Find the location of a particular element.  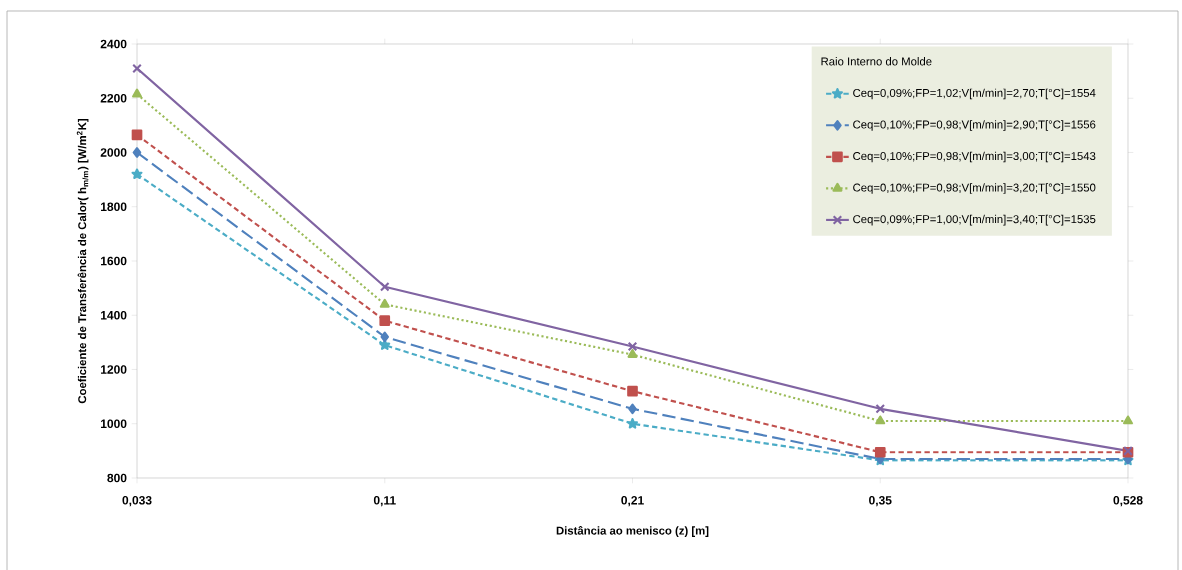

y-tick-label: 800 is located at coordinates (117, 478).